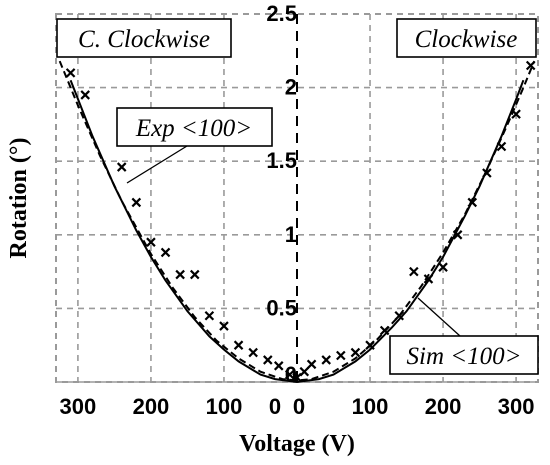 Image resolution: width=550 pixels, height=465 pixels. What do you see at coordinates (281, 13) in the screenshot?
I see `y-tick-label: 2.5` at bounding box center [281, 13].